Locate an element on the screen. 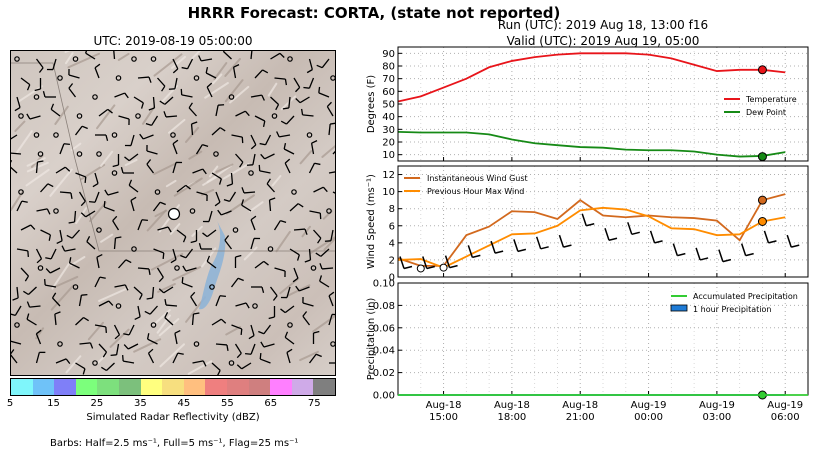 This screenshot has height=460, width=813. colorbar-label: Simulated Radar Reflectivity (dBZ) is located at coordinates (173, 417).